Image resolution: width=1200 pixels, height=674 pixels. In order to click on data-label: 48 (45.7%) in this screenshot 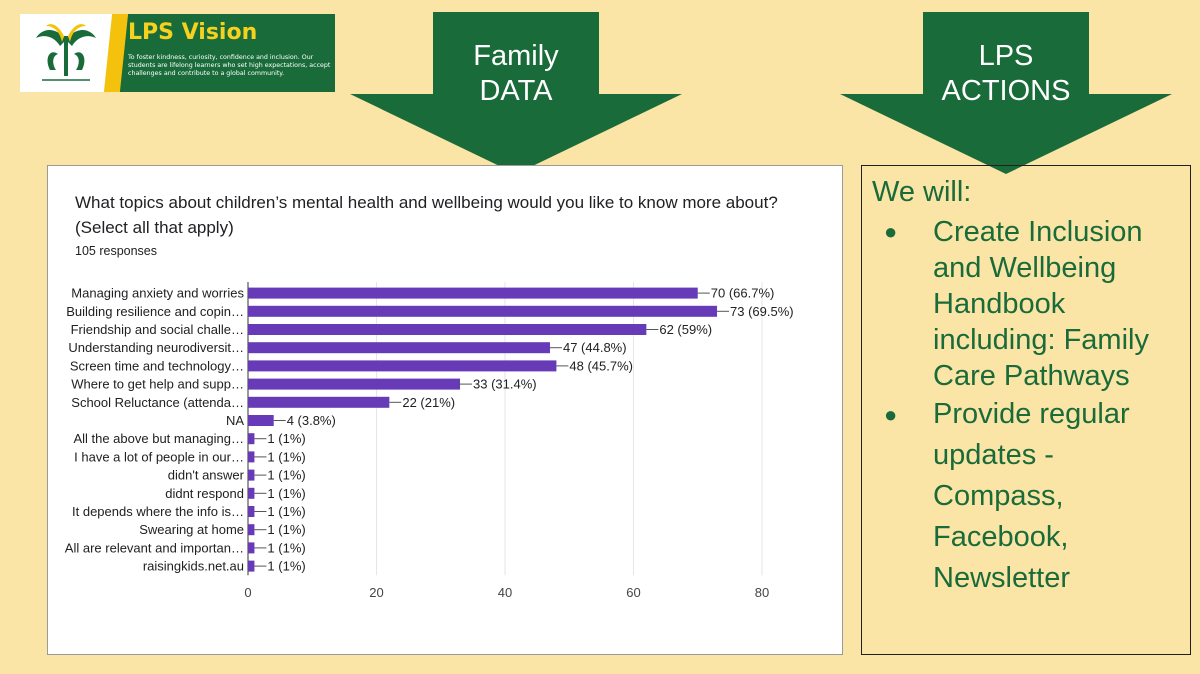, I will do `click(601, 365)`.